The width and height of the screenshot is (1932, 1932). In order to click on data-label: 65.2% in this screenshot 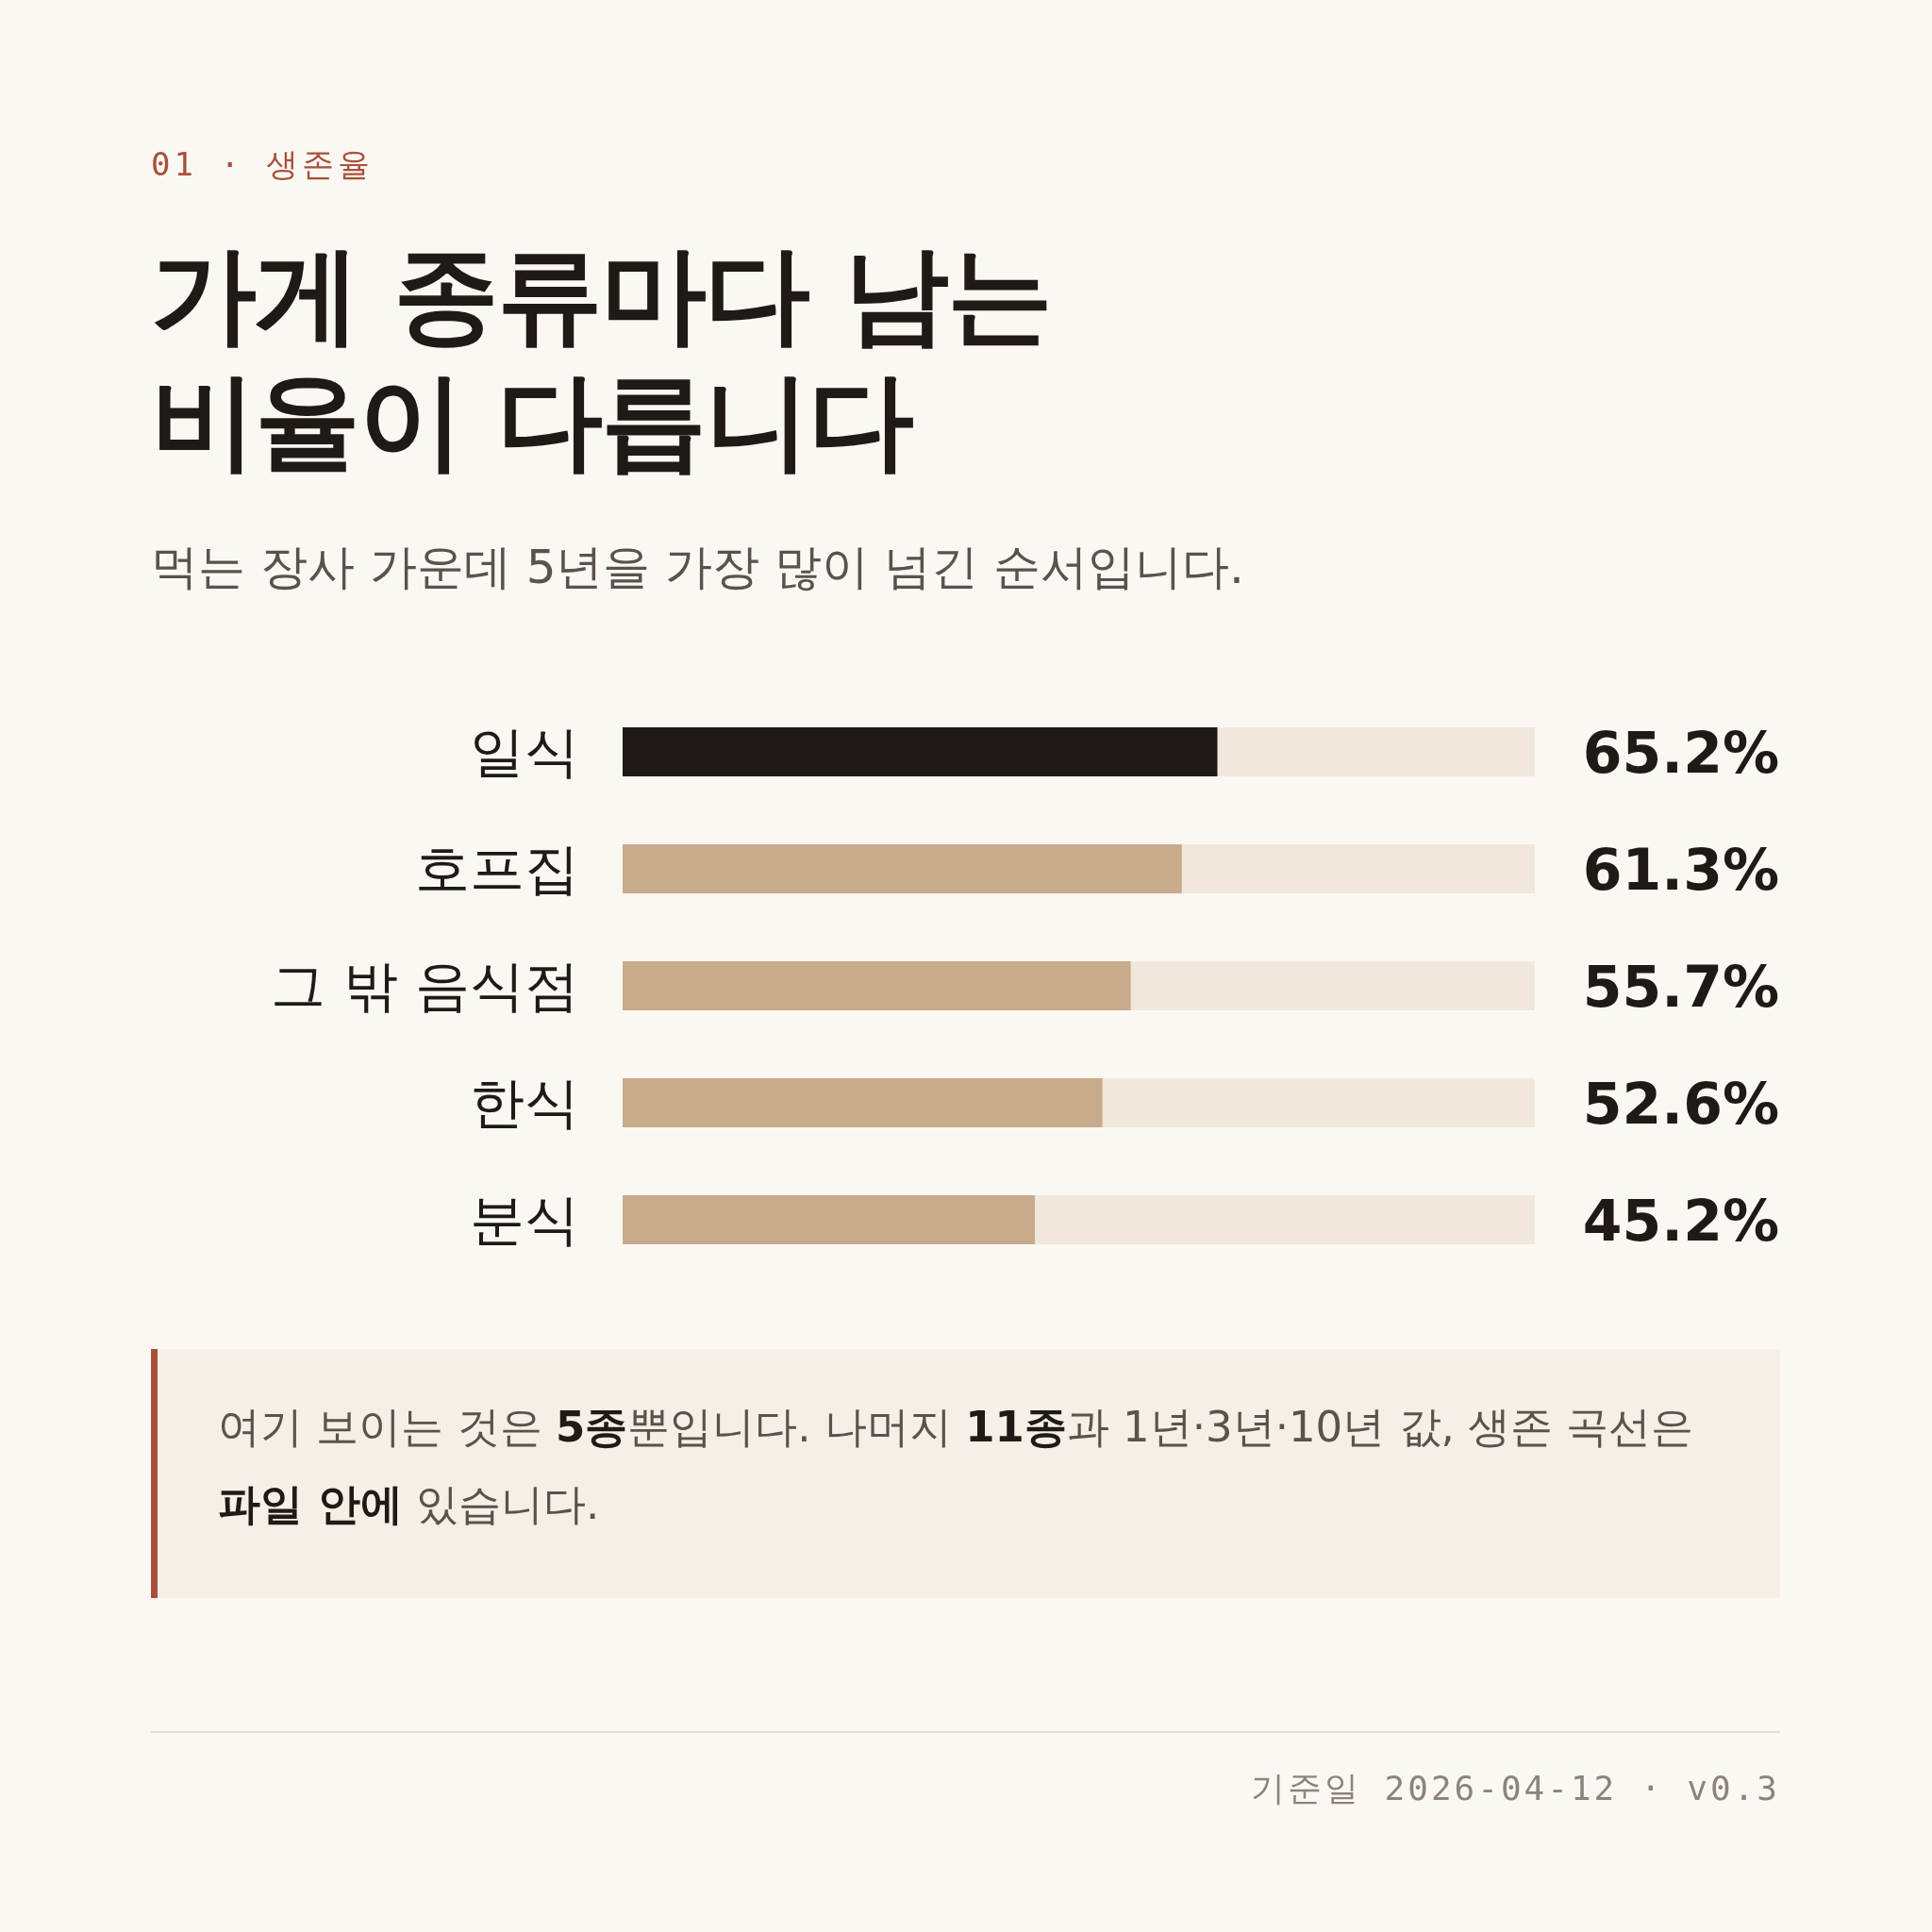, I will do `click(1680, 753)`.